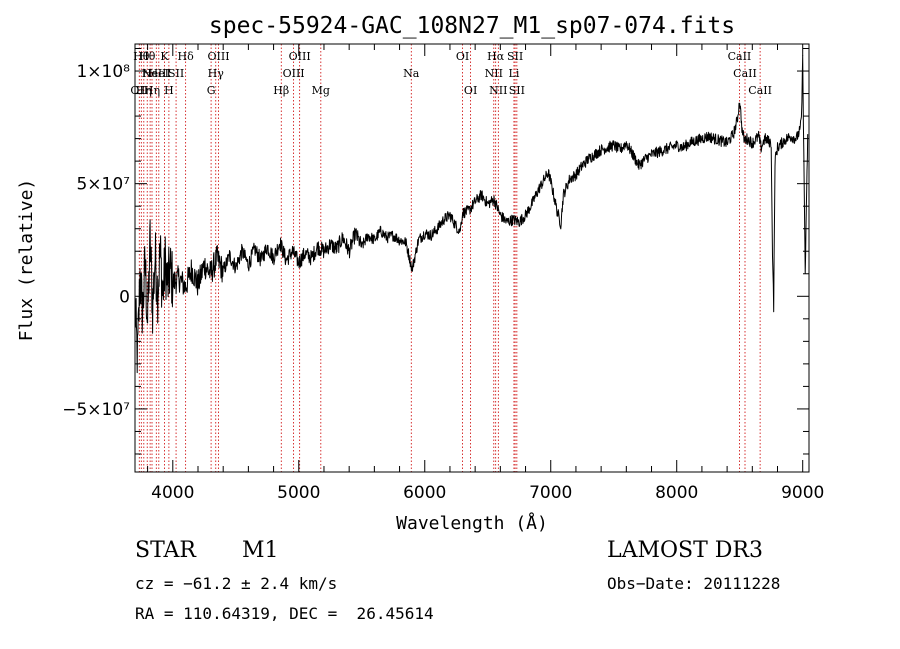 Image resolution: width=900 pixels, height=649 pixels. Describe the element at coordinates (236, 583) in the screenshot. I see `redshift-value: cz = −61.2 ± 2.4 km/s` at that location.